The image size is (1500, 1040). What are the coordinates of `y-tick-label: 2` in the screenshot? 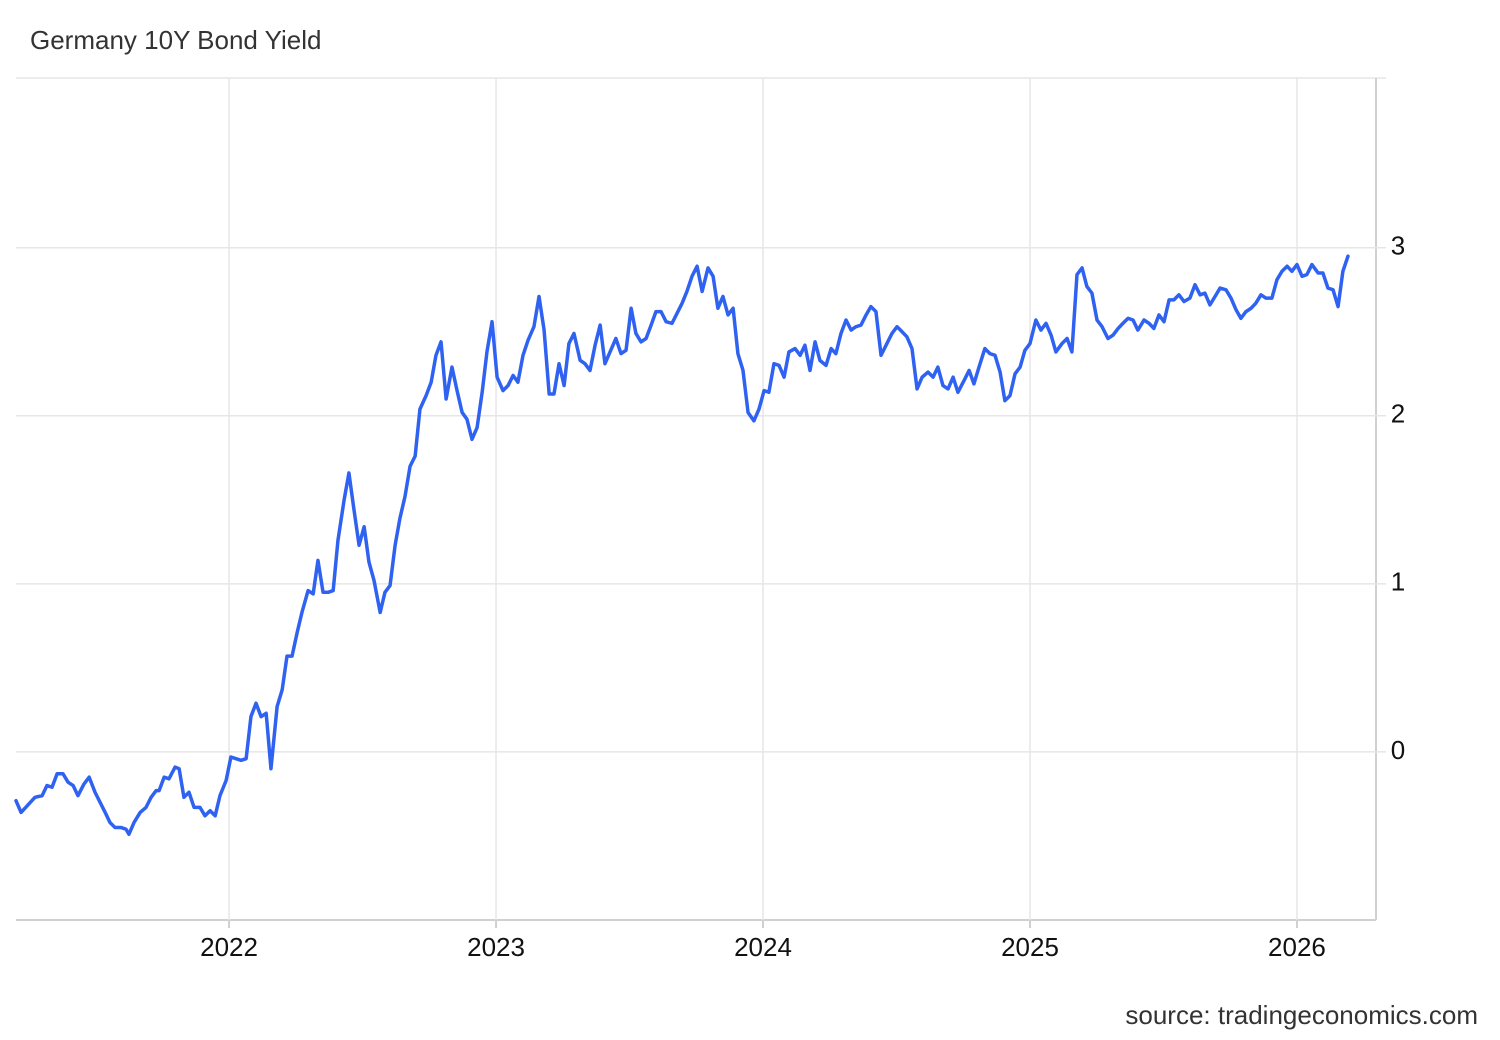 It's located at (1398, 414).